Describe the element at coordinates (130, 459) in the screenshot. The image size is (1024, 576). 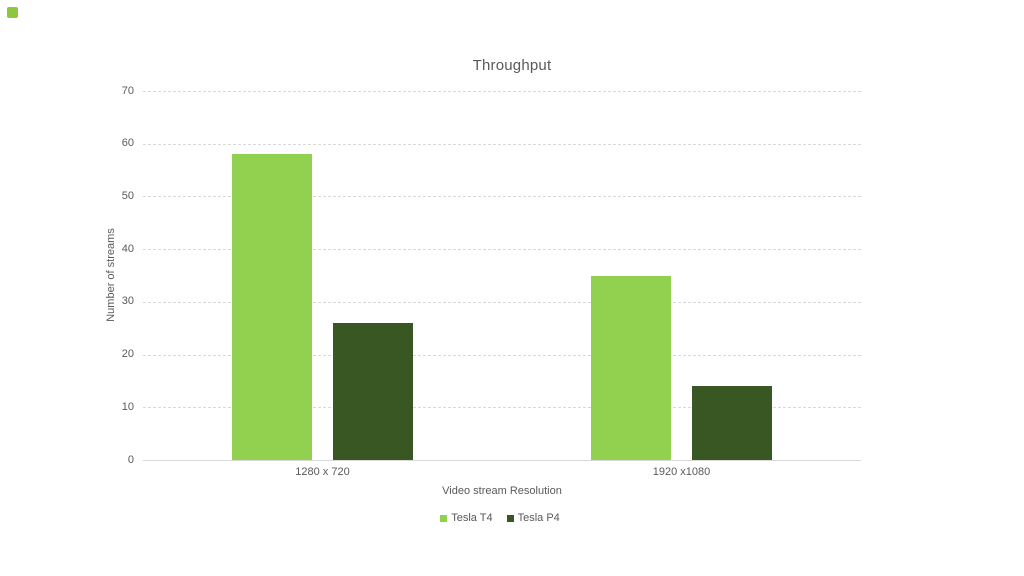
I see `y-tick-label: 0` at that location.